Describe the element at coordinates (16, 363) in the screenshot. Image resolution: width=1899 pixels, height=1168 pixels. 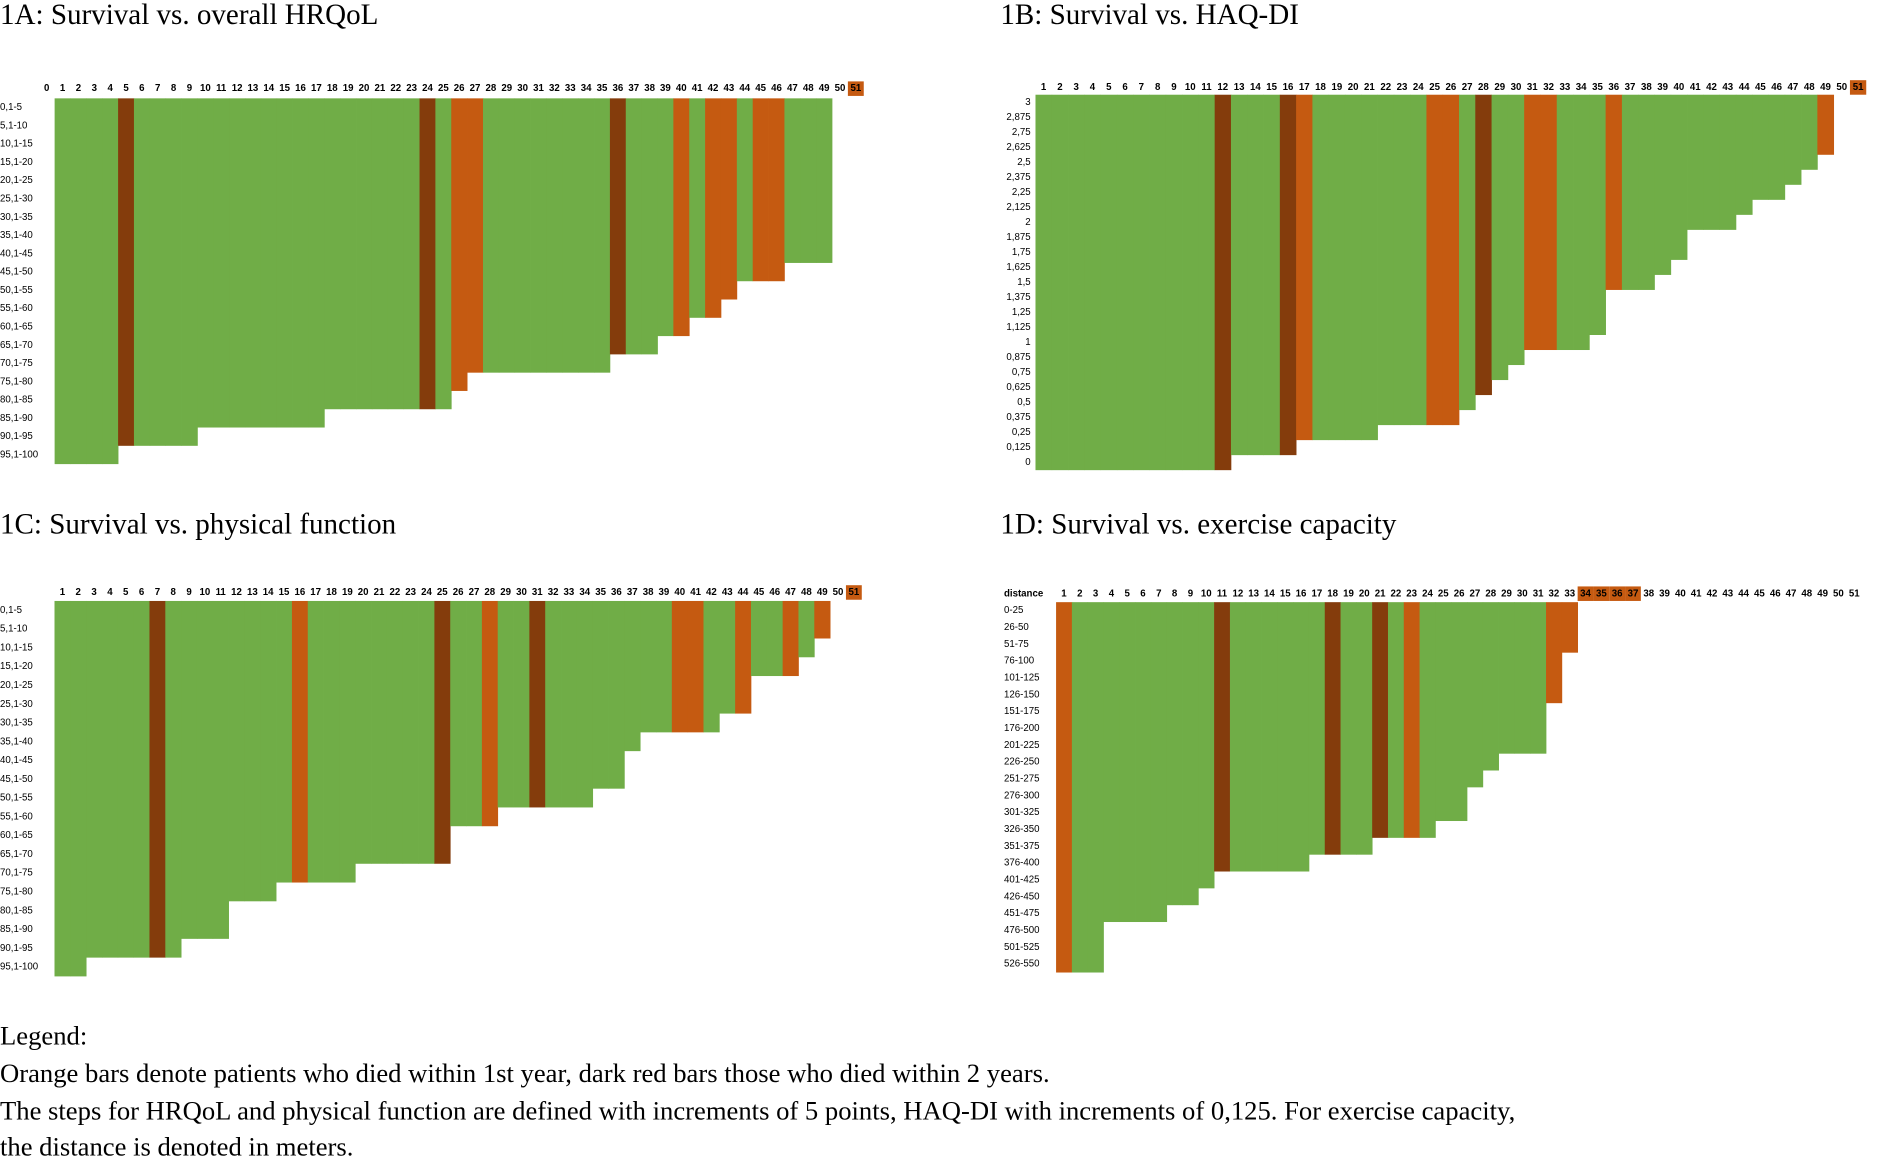
I see `row-label: 70,1-75` at that location.